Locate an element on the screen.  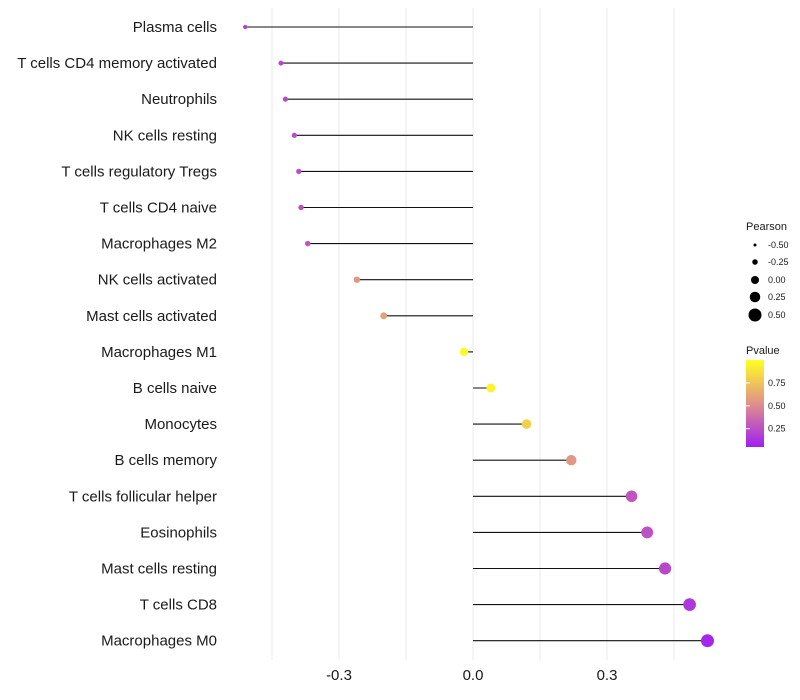
x-axis-ticks: -0.3 0.0 0.3 is located at coordinates (471, 675).